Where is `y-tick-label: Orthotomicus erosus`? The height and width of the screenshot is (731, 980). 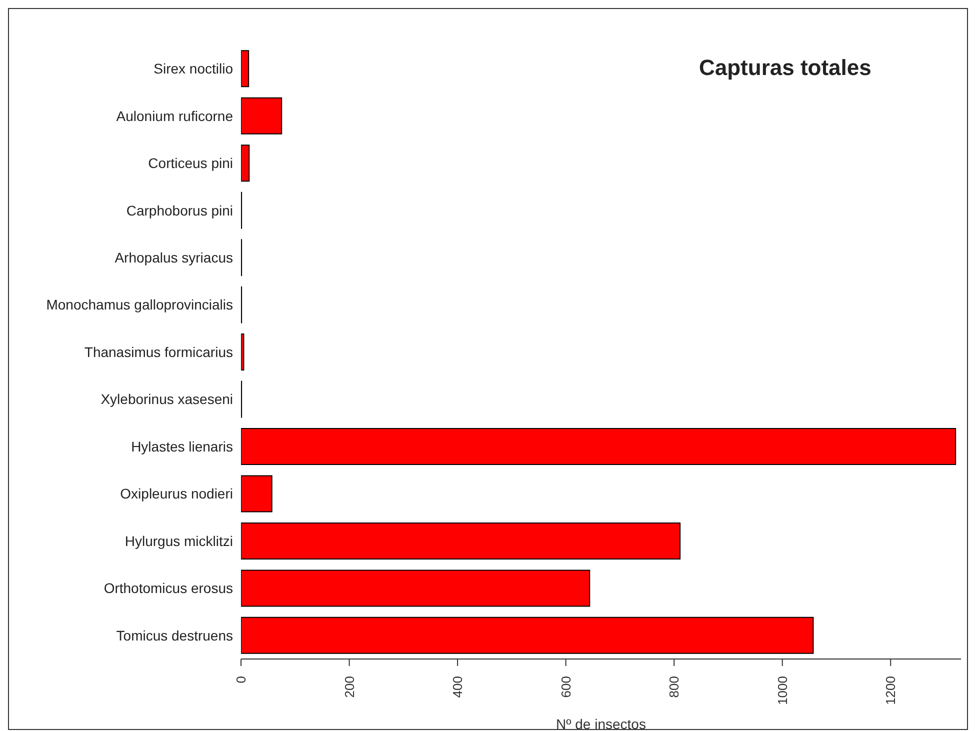
y-tick-label: Orthotomicus erosus is located at coordinates (168, 588).